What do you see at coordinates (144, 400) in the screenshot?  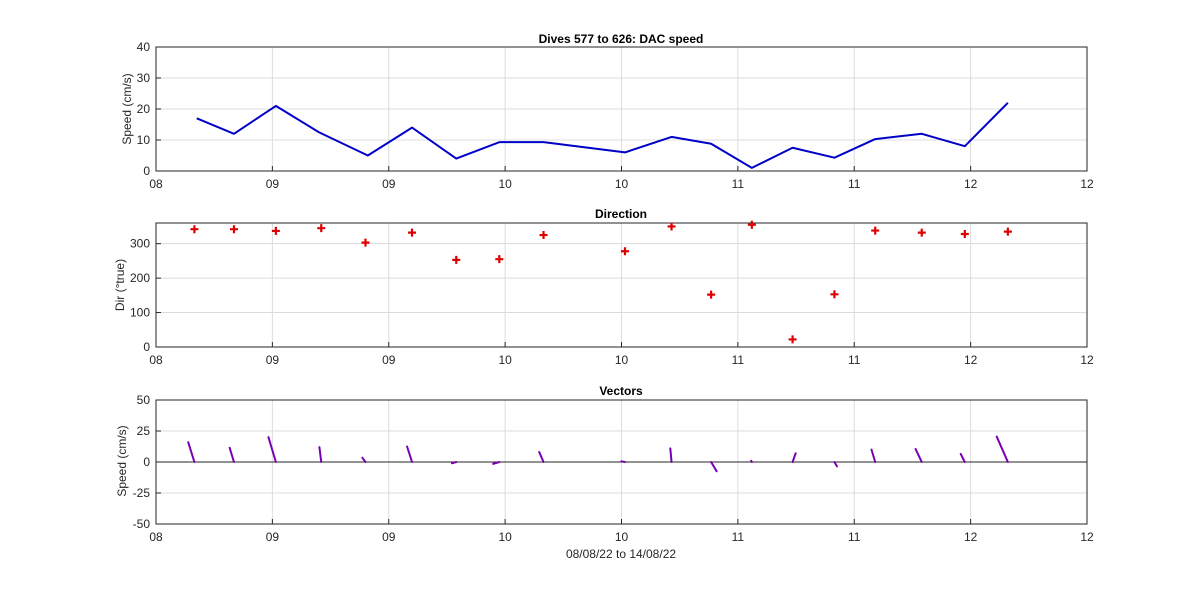 I see `y-tick-label: 50` at bounding box center [144, 400].